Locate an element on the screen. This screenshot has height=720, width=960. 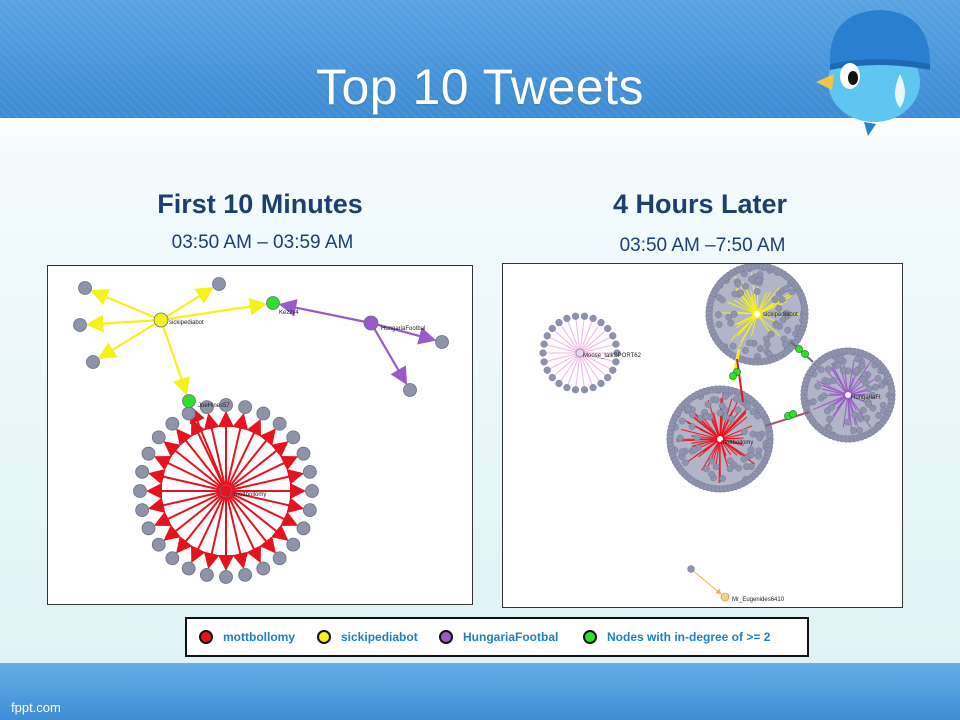
r-indegree-node is located at coordinates (799, 349).